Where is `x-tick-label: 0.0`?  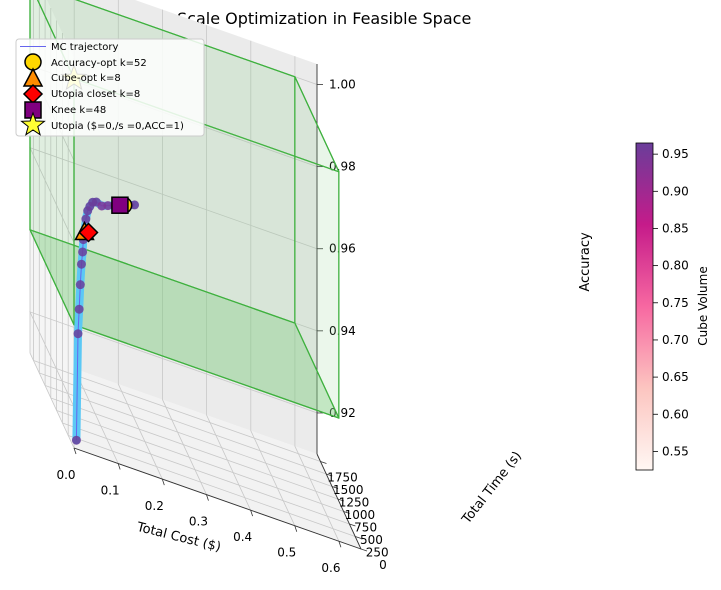
x-tick-label: 0.0 is located at coordinates (65, 475).